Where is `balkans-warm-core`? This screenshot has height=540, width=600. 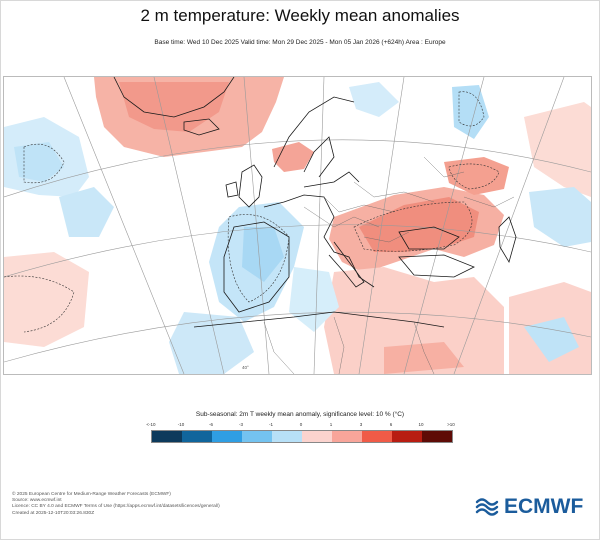 balkans-warm-core is located at coordinates (419, 224).